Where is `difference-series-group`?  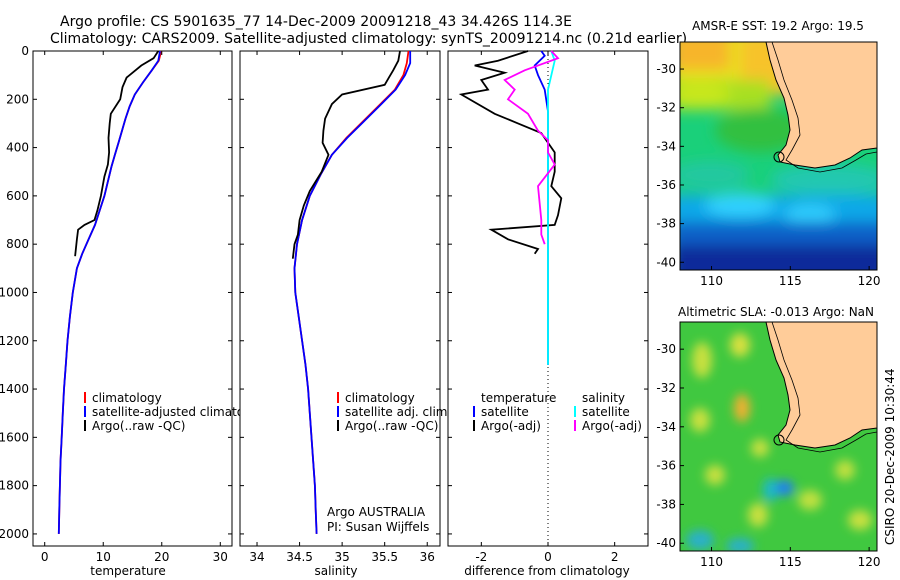 difference-series-group is located at coordinates (510, 207).